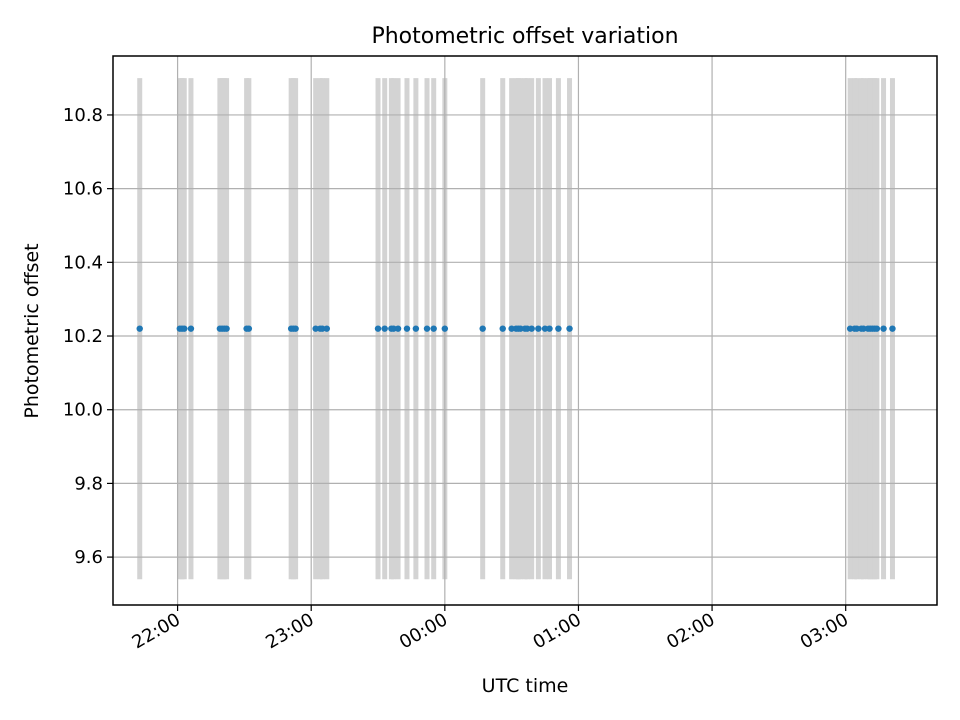 The height and width of the screenshot is (720, 960). I want to click on y-axis-ticks: 9.6 9.8 10.0 10.2 10.4 10.6 10.8, so click(88, 336).